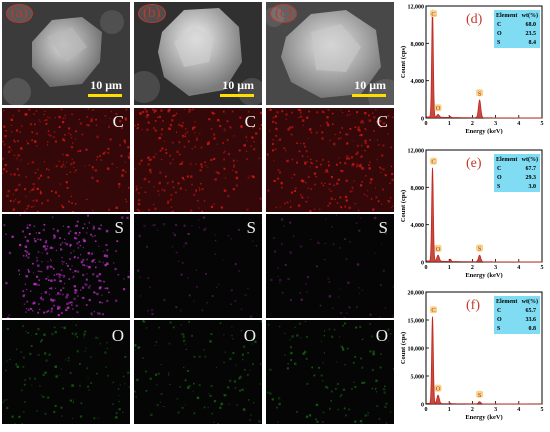  Describe the element at coordinates (237, 87) in the screenshot. I see `scale-bar-b: 10 μm` at that location.